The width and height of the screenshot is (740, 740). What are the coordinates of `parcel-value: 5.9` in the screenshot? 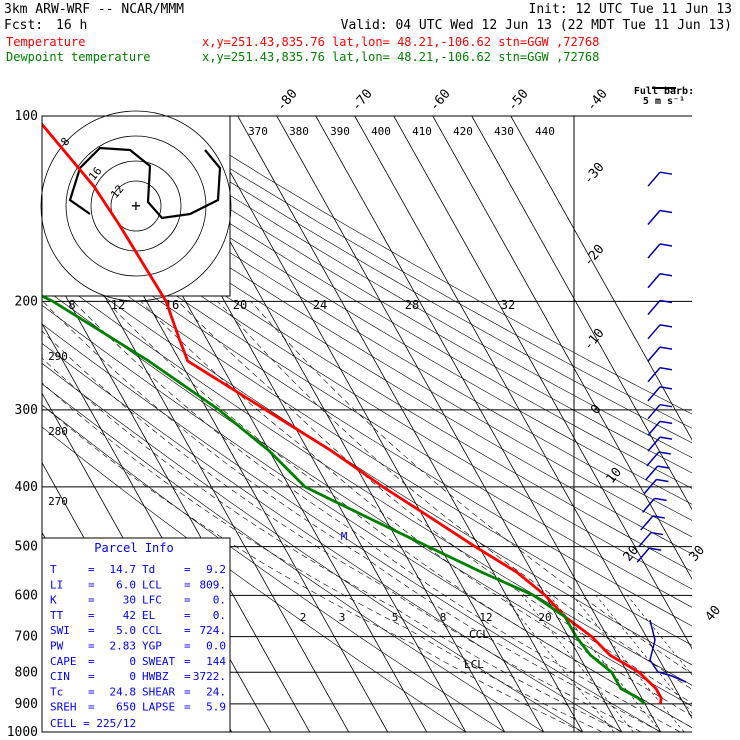 It's located at (216, 707).